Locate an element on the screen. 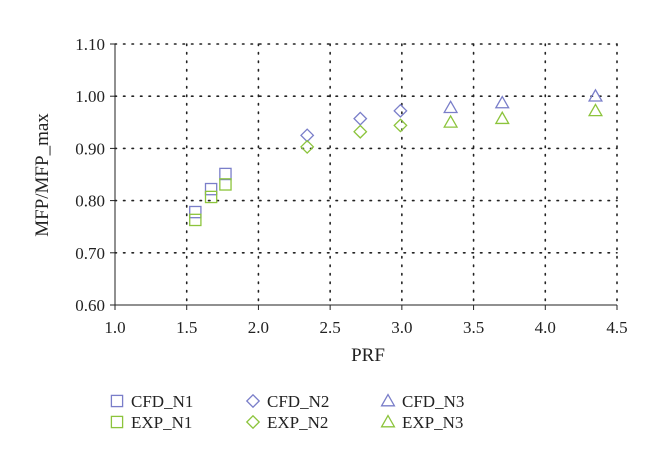  y-axis-title: MFP/MFP_max is located at coordinates (42, 175).